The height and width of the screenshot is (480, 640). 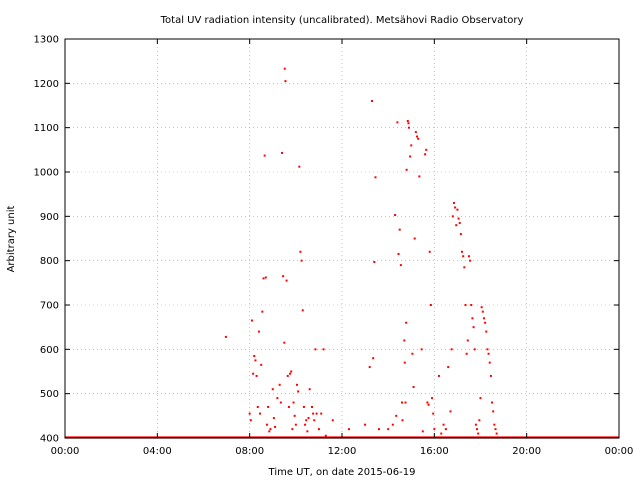 What do you see at coordinates (46, 84) in the screenshot?
I see `y-tick-label: 1200` at bounding box center [46, 84].